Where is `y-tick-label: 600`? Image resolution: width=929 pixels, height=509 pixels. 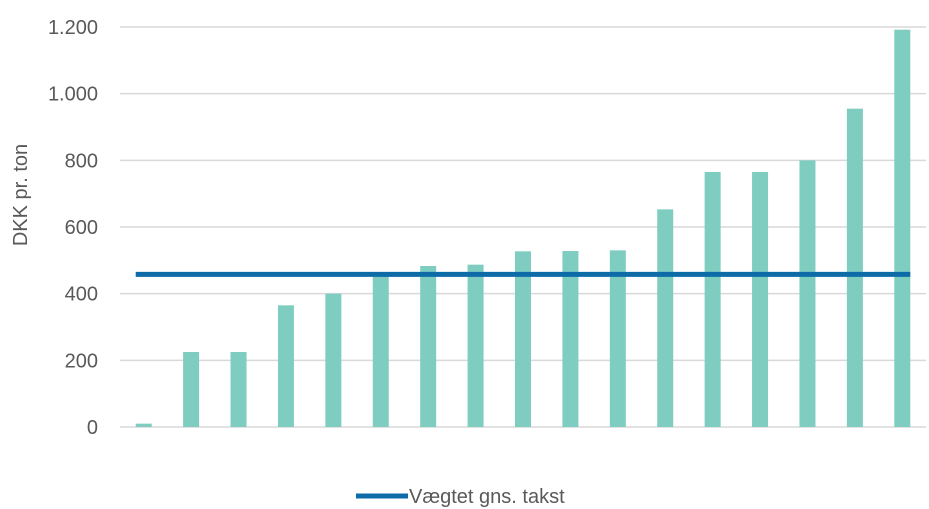 y-tick-label: 600 is located at coordinates (81, 228).